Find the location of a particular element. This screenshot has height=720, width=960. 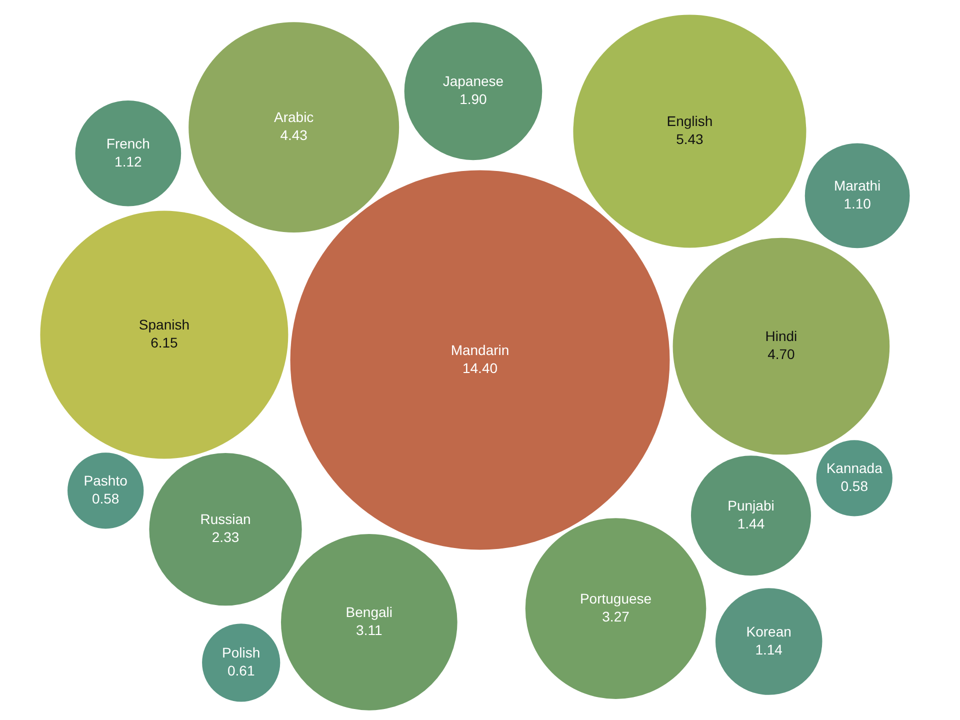

category-label: French is located at coordinates (128, 143).